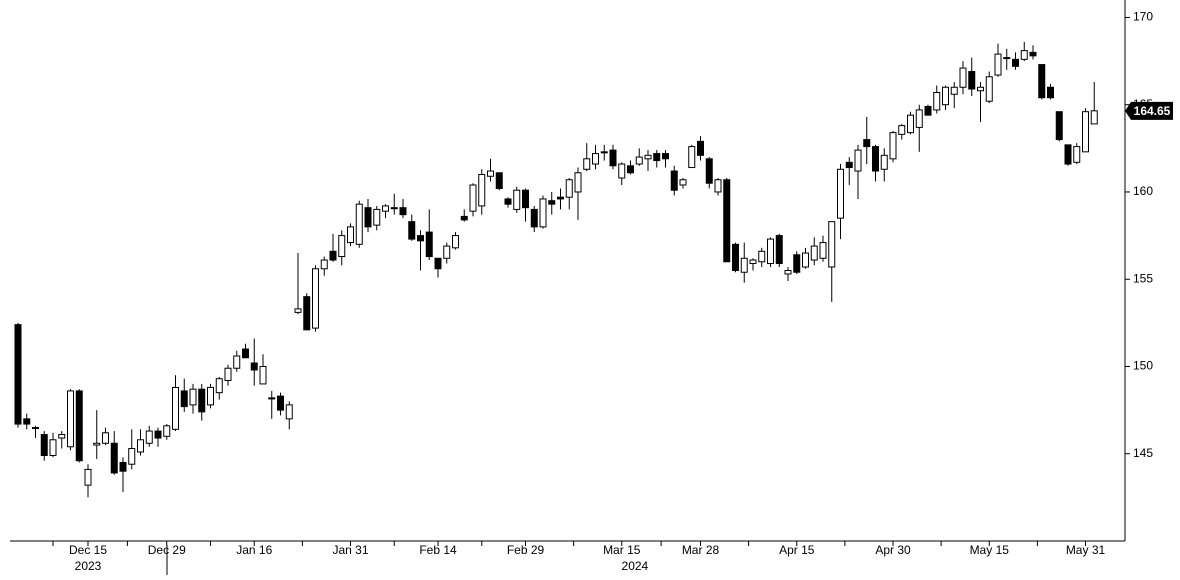  What do you see at coordinates (990, 550) in the screenshot?
I see `x-tick-label: May 15` at bounding box center [990, 550].